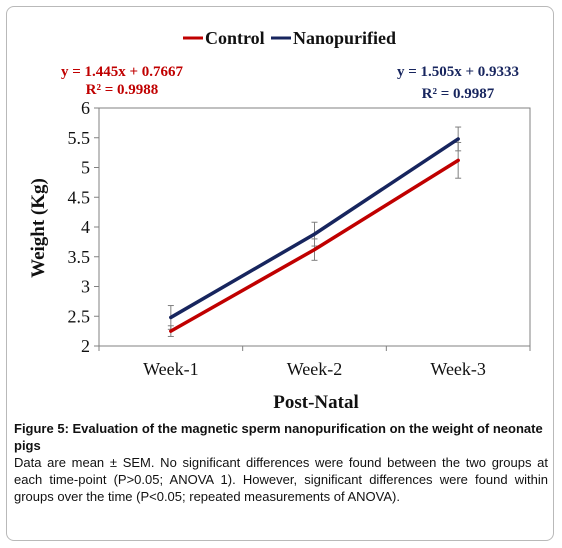  I want to click on x-tick-label: Week-1, so click(171, 369).